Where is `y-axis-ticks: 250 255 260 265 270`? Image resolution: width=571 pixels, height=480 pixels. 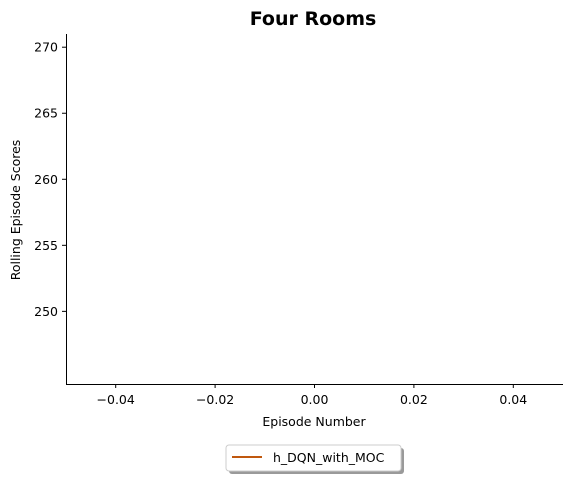
y-axis-ticks: 250 255 260 265 270 is located at coordinates (50, 179).